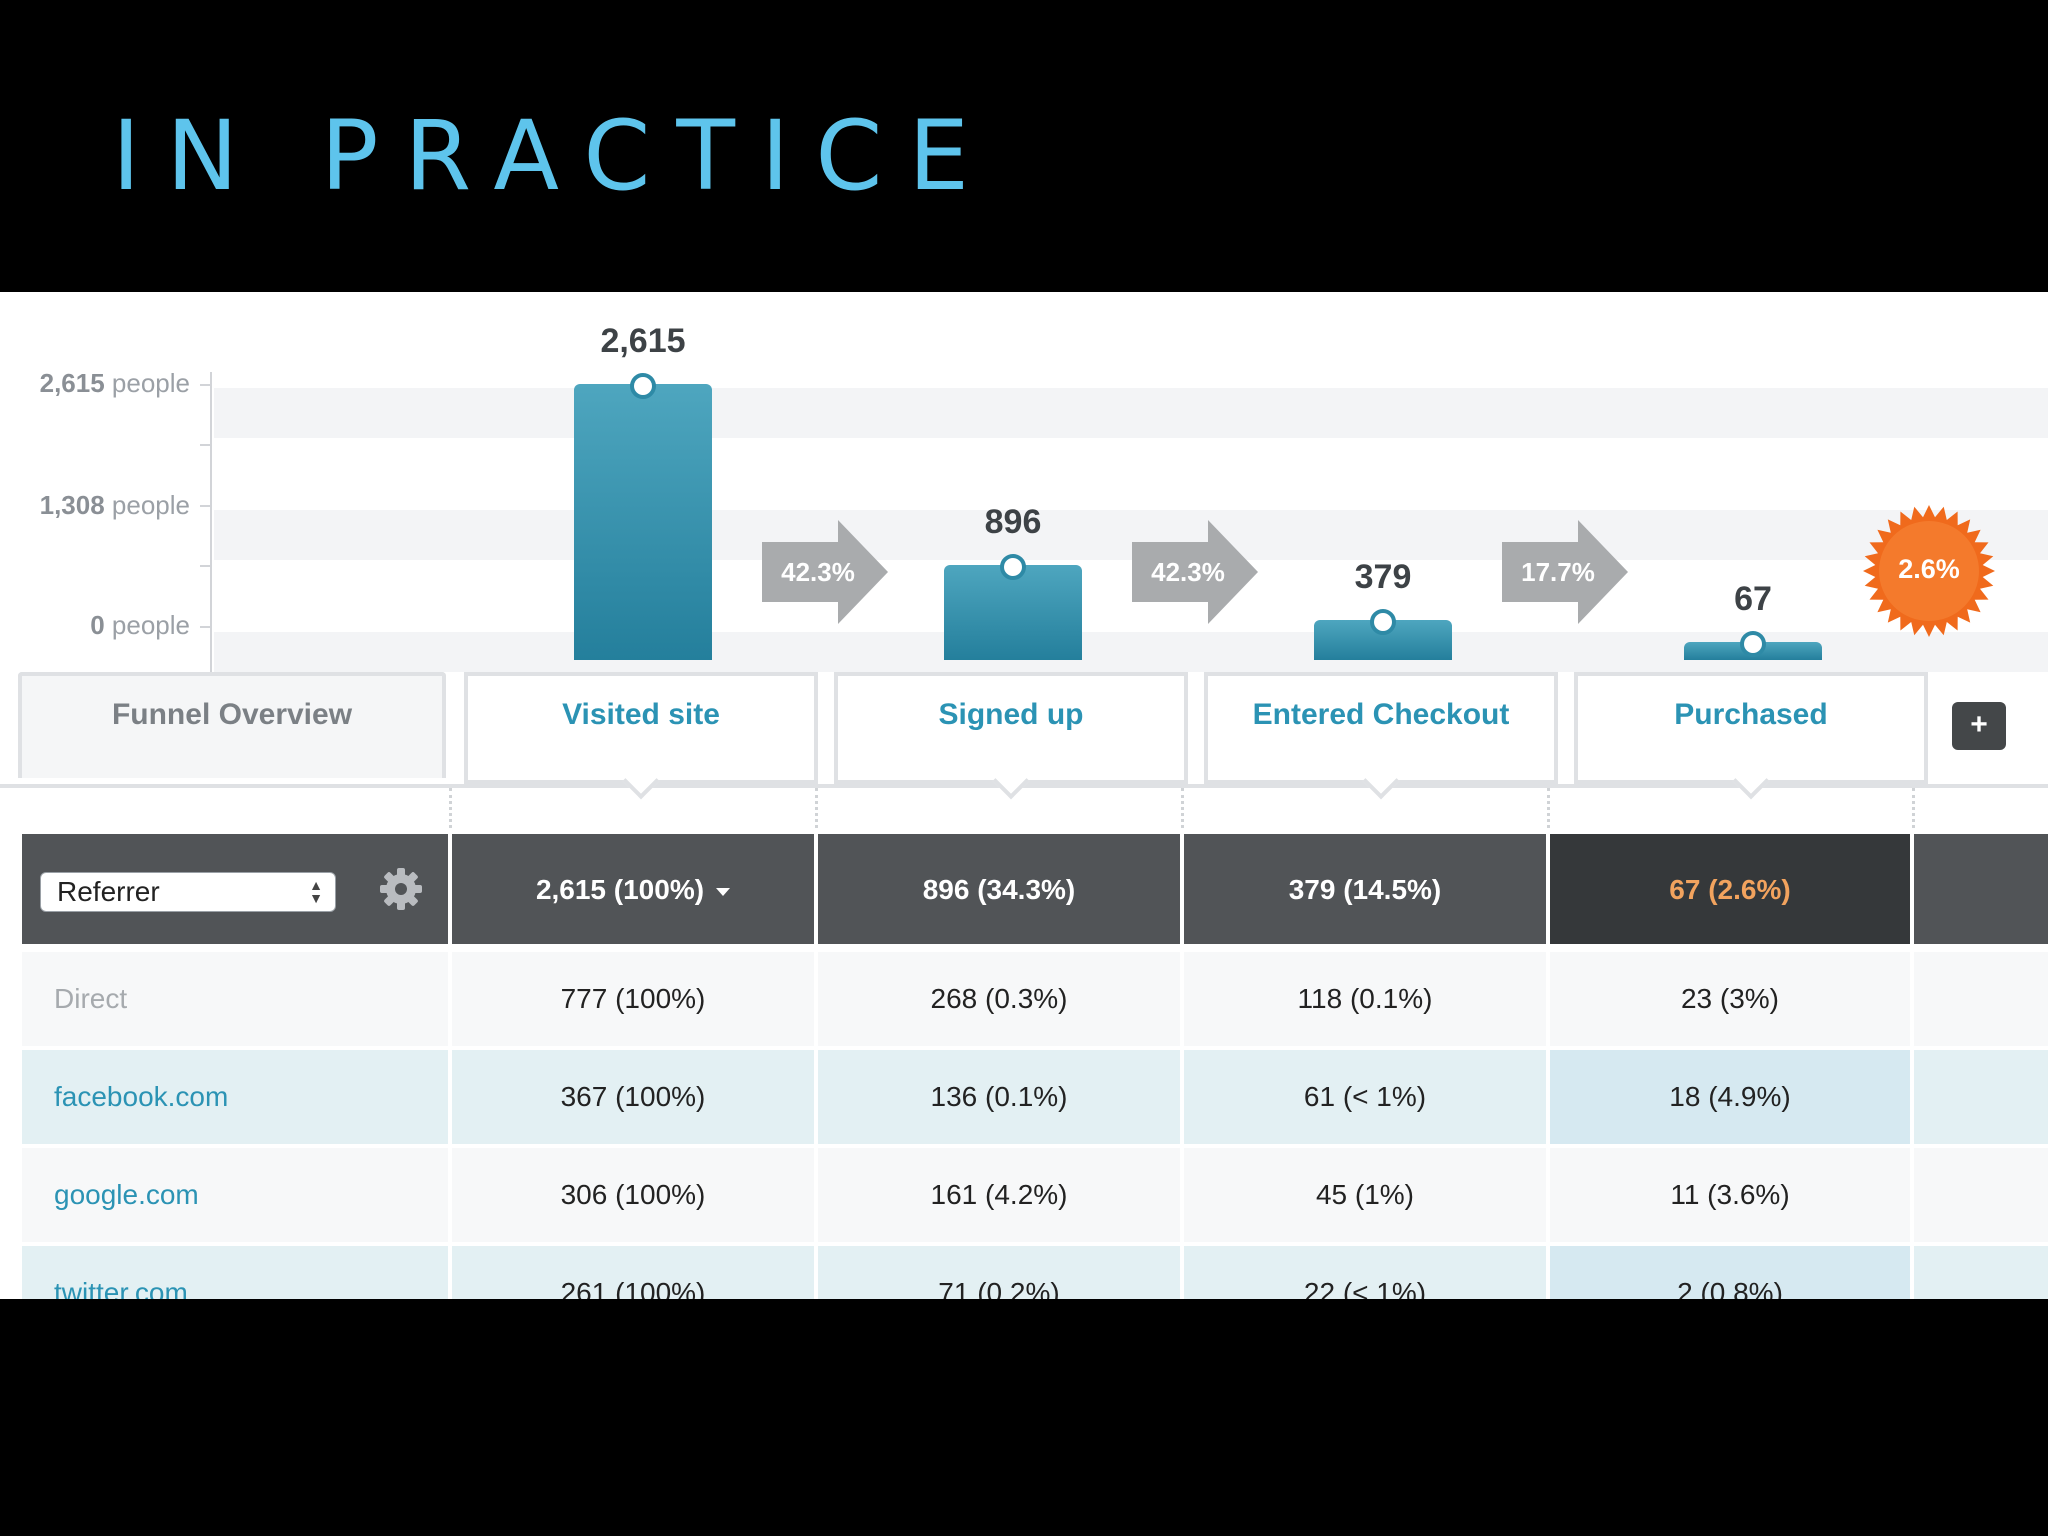 The height and width of the screenshot is (1536, 2048). What do you see at coordinates (1730, 1097) in the screenshot?
I see `table-cell: 18 (4.9%)` at bounding box center [1730, 1097].